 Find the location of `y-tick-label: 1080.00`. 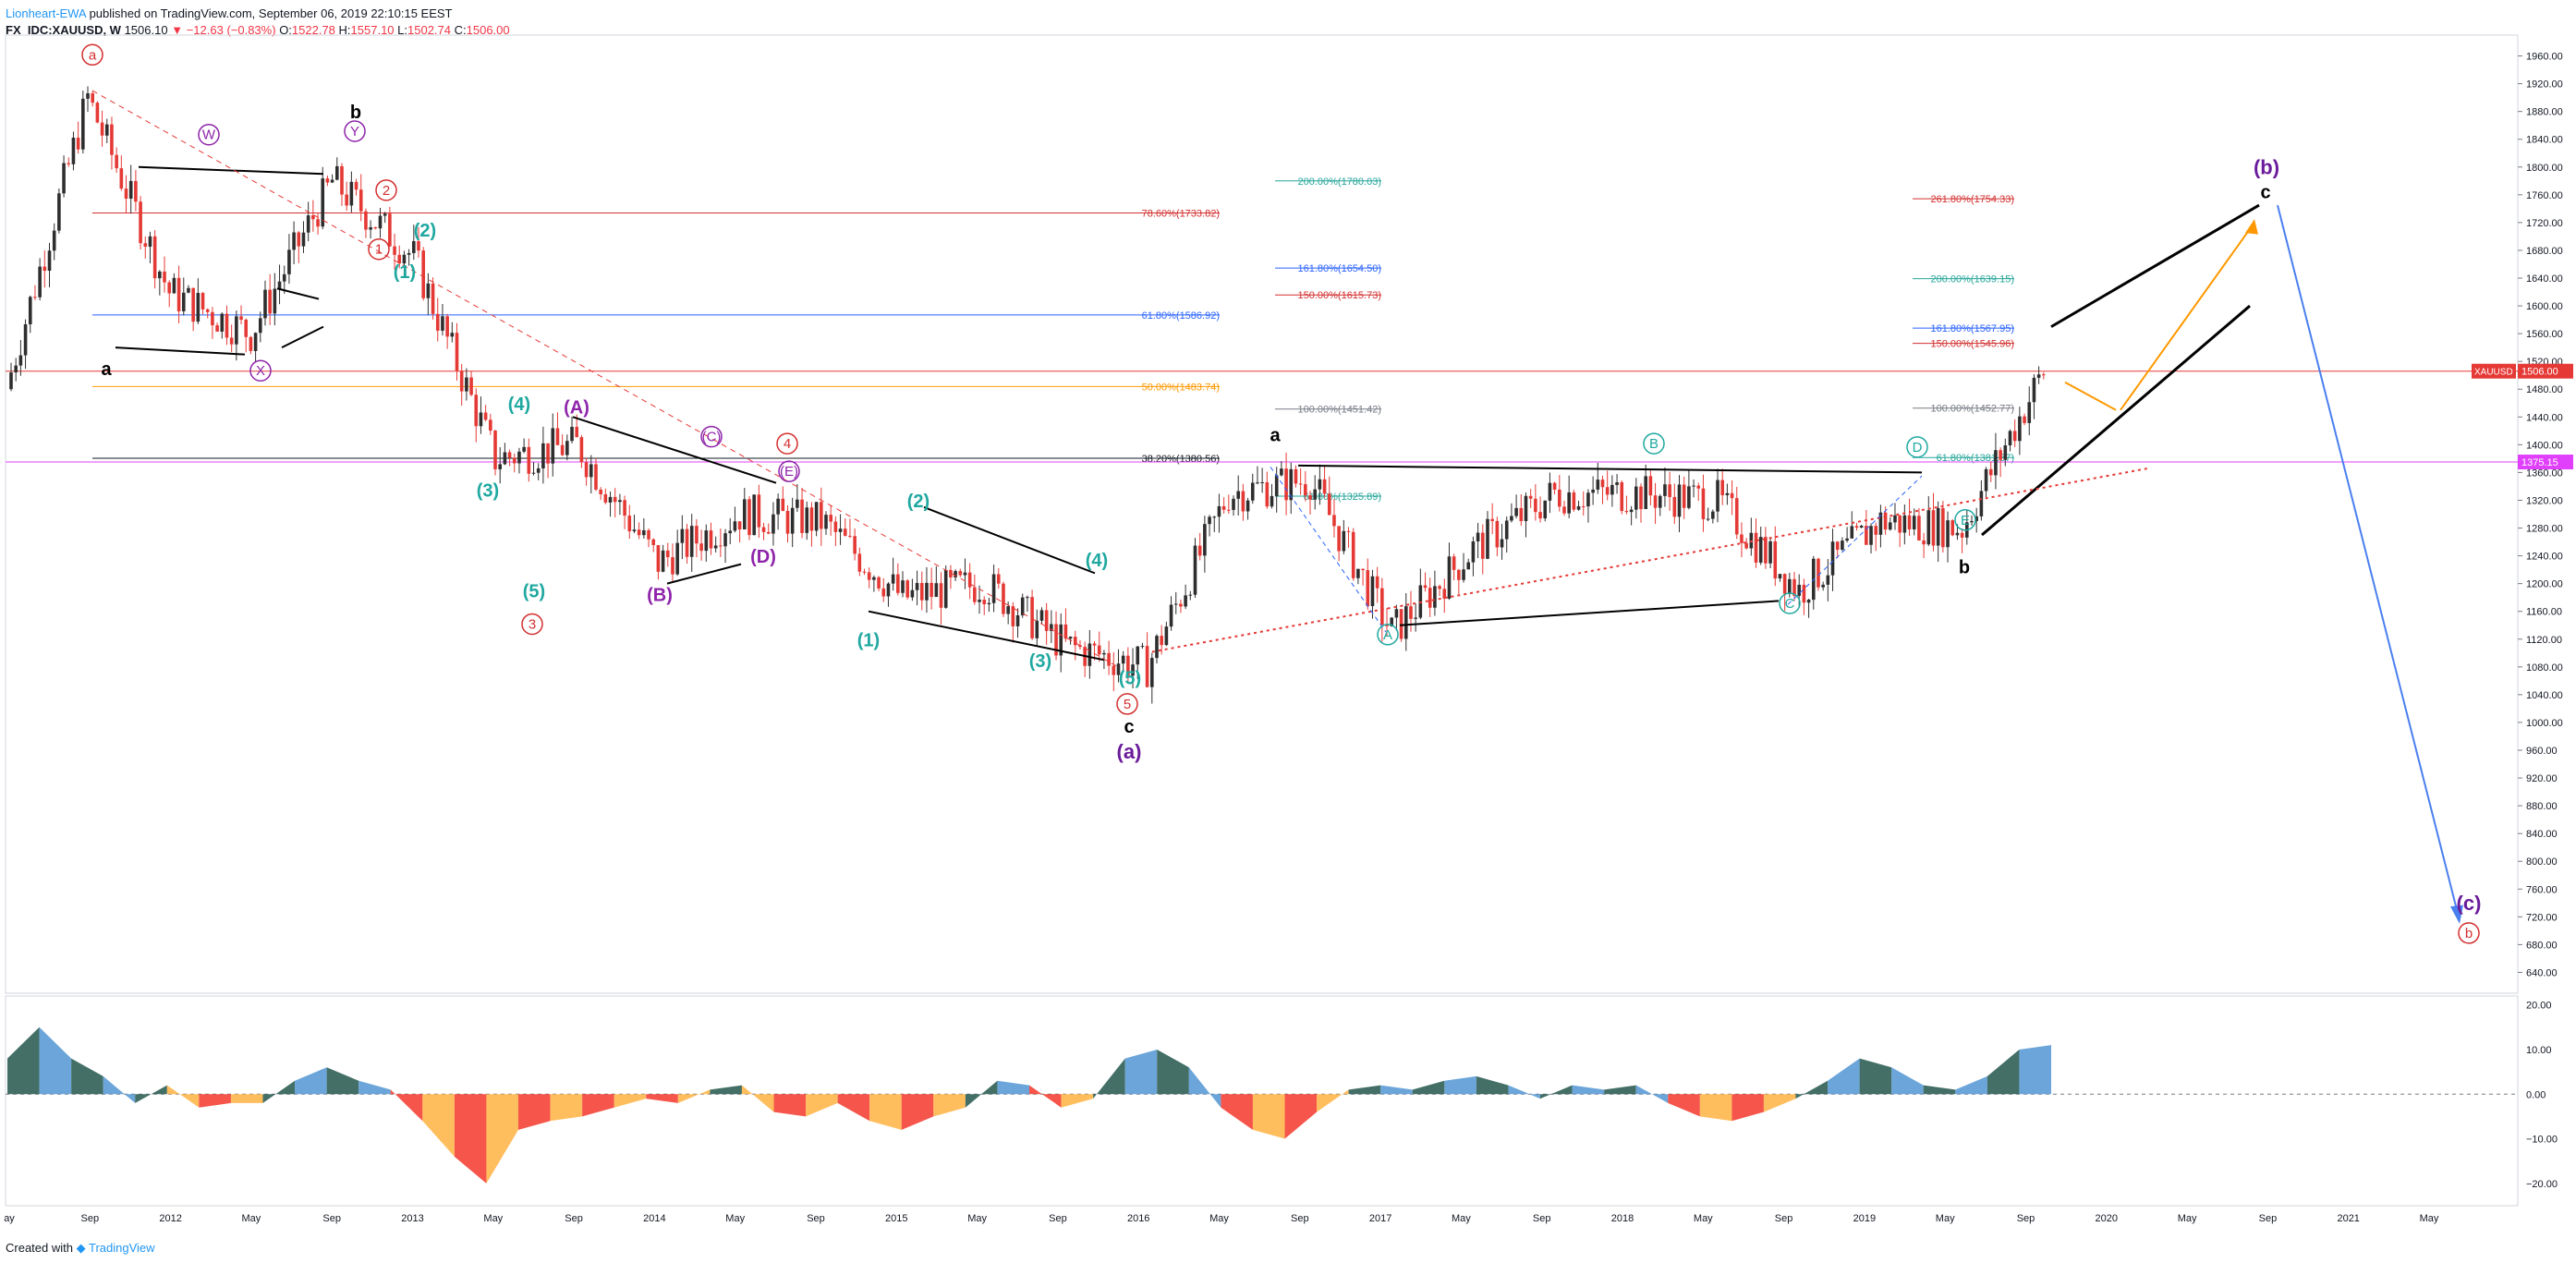

y-tick-label: 1080.00 is located at coordinates (2544, 668).